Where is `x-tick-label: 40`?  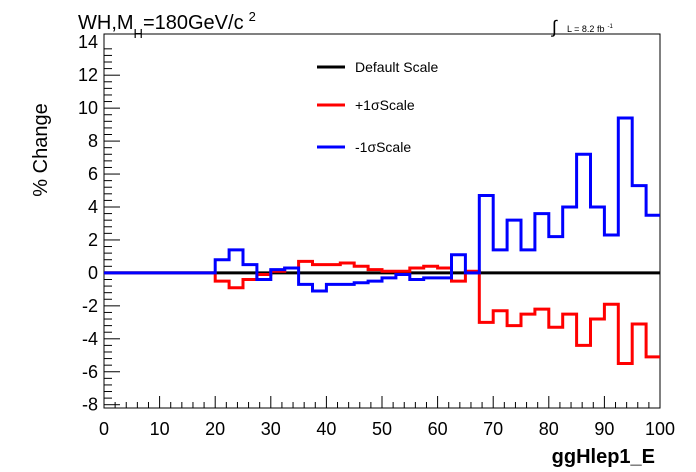
x-tick-label: 40 is located at coordinates (326, 429).